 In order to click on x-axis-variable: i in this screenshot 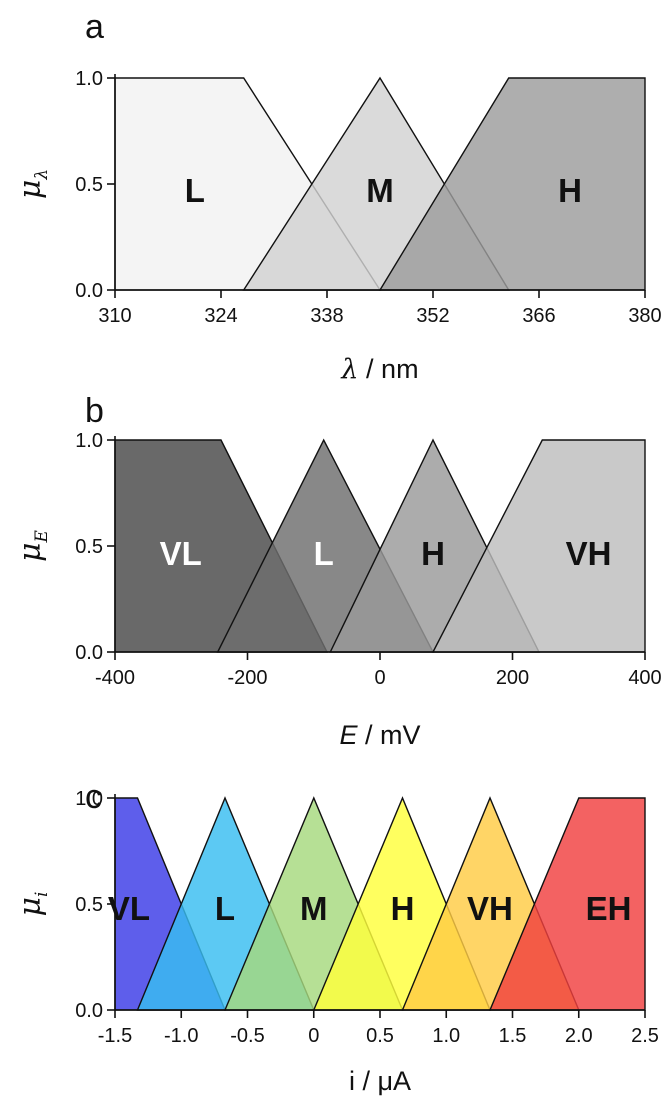, I will do `click(352, 1081)`.